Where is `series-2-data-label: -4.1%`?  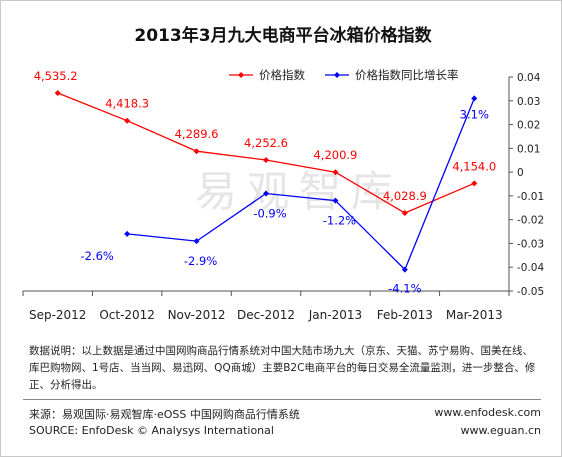
series-2-data-label: -4.1% is located at coordinates (404, 289).